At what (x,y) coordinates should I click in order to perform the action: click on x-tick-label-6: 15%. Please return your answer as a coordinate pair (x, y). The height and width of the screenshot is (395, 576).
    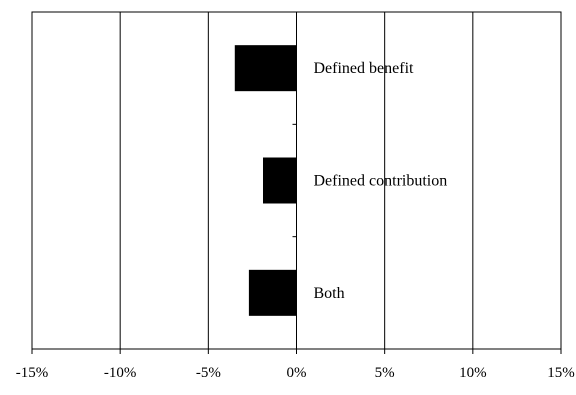
    Looking at the image, I should click on (561, 373).